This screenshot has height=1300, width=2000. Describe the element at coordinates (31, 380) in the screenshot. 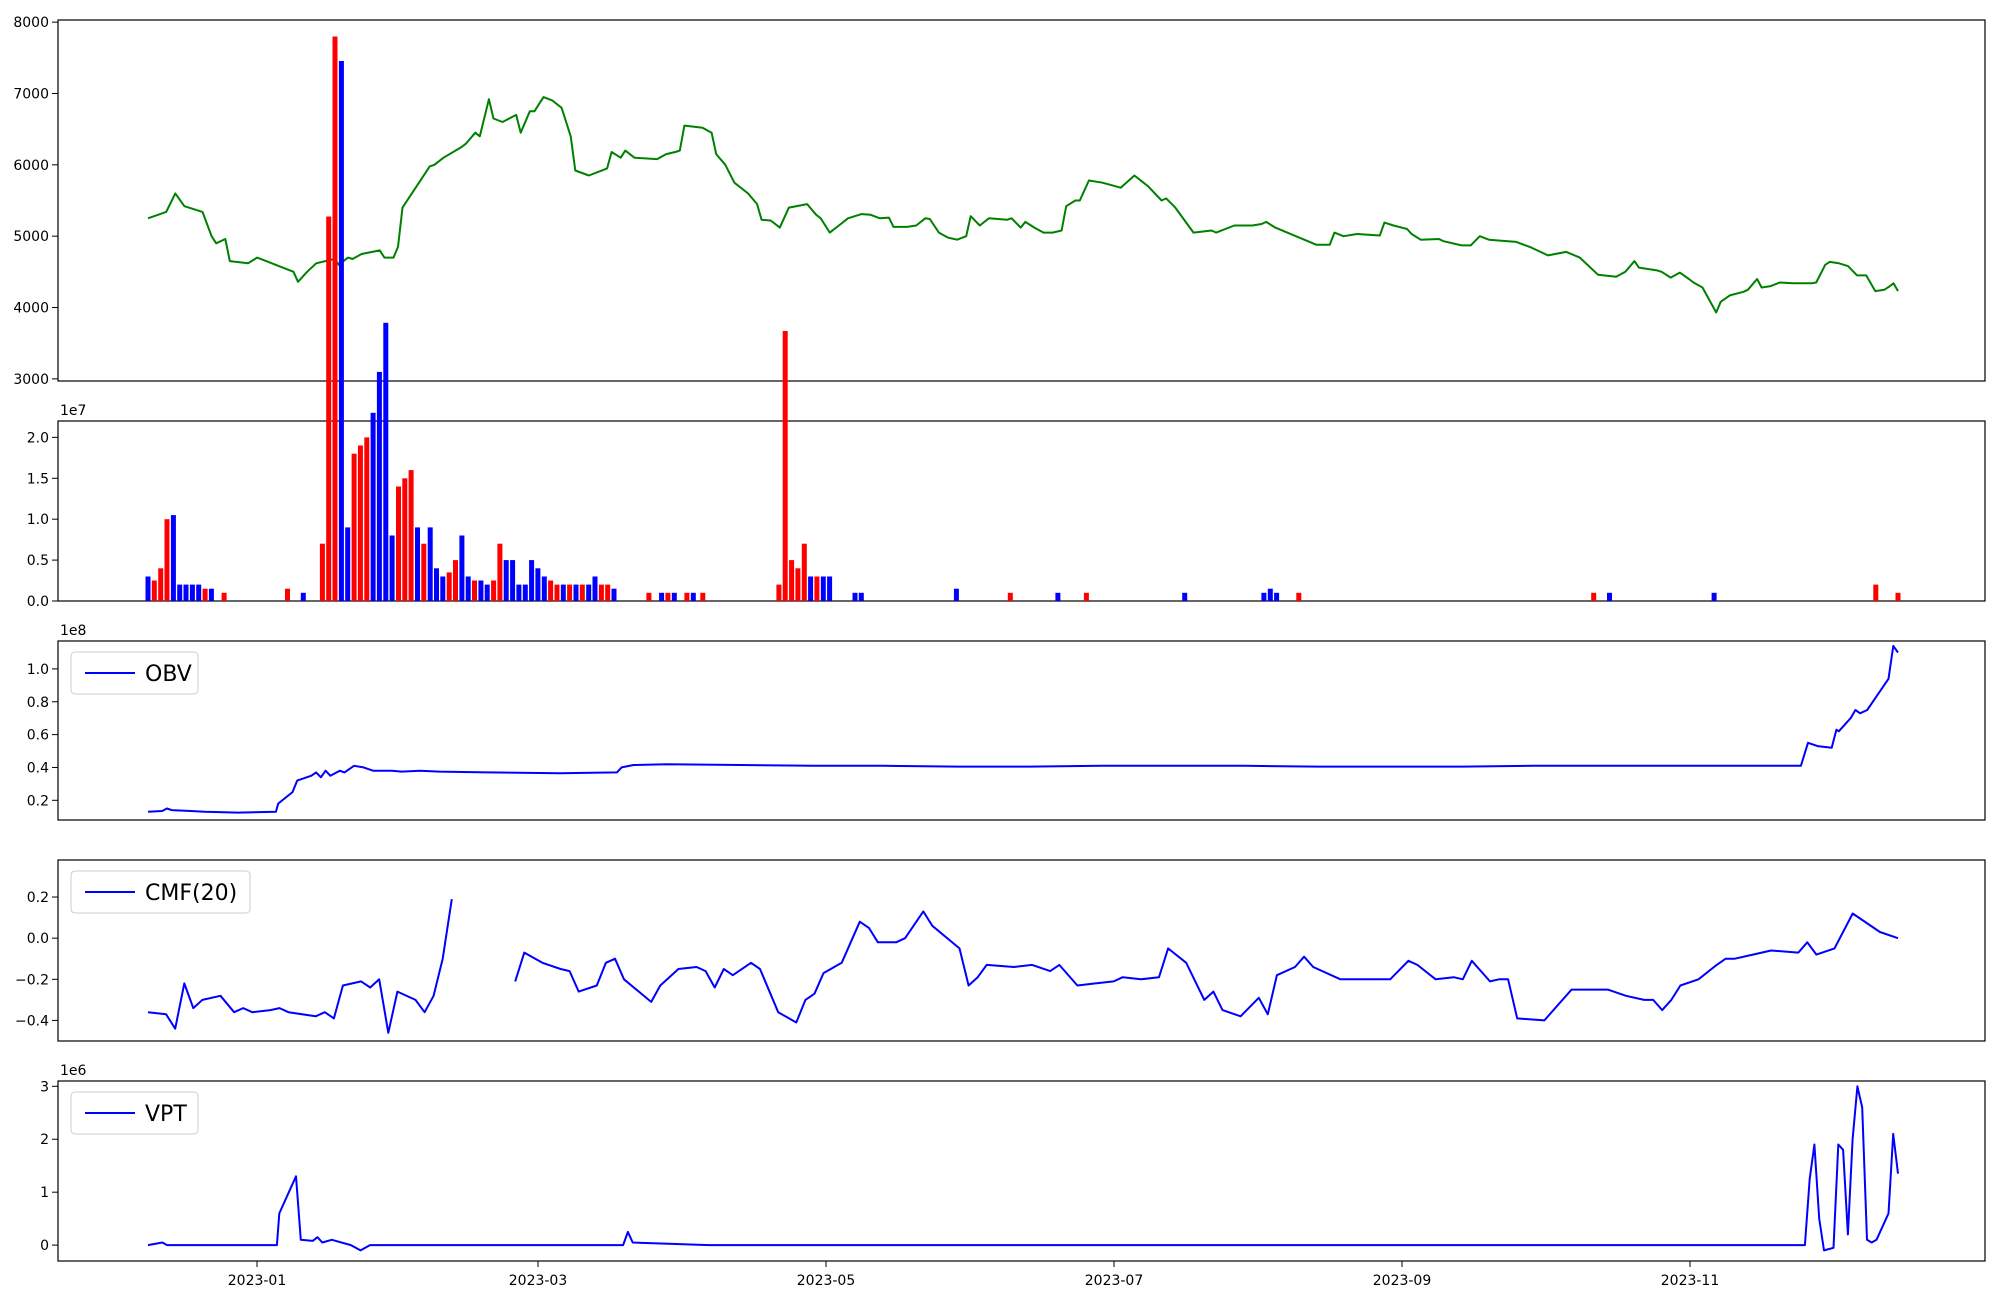

I see `y-tick-label: 3000` at that location.